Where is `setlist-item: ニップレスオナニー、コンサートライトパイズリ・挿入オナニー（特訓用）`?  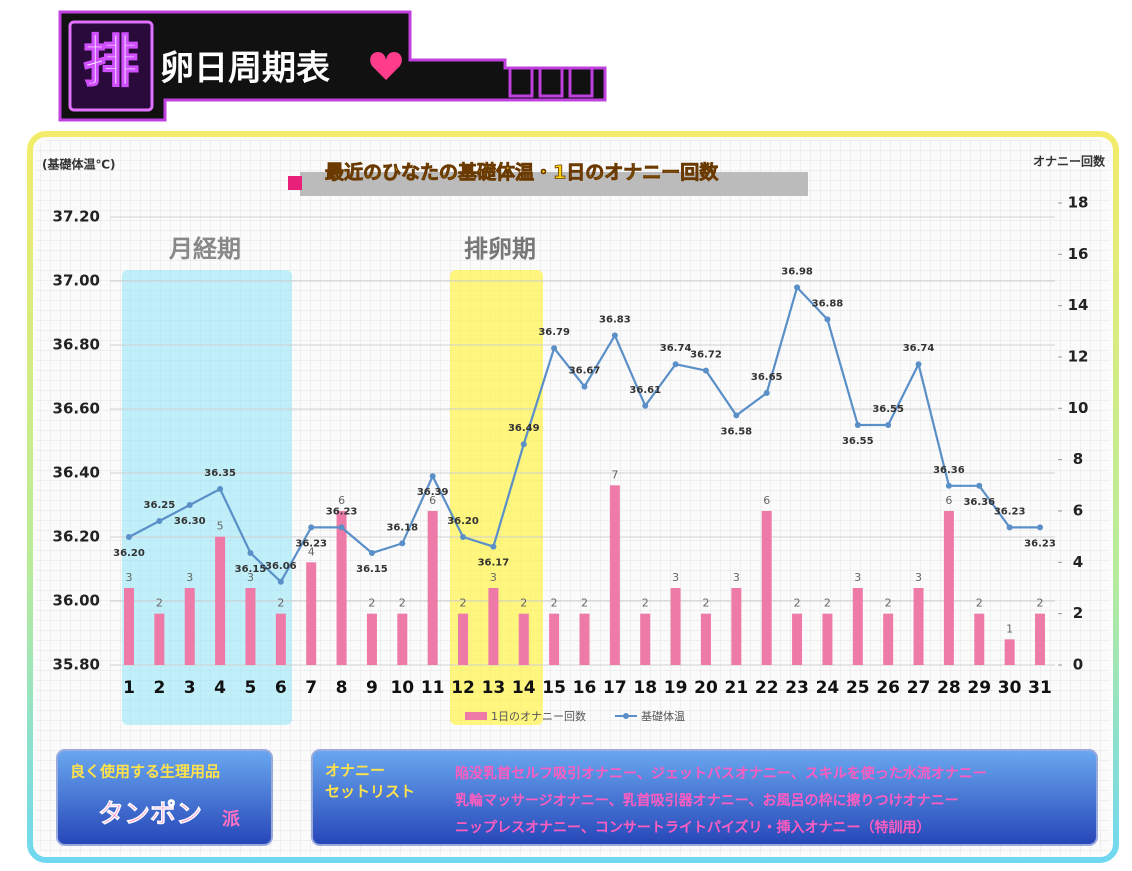
setlist-item: ニップレスオナニー、コンサートライトパイズリ・挿入オナニー（特訓用） is located at coordinates (692, 827).